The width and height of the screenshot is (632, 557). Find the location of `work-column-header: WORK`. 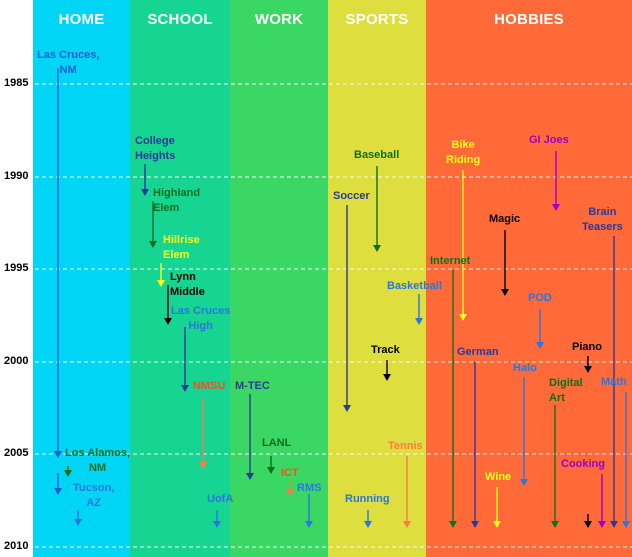

work-column-header: WORK is located at coordinates (279, 19).